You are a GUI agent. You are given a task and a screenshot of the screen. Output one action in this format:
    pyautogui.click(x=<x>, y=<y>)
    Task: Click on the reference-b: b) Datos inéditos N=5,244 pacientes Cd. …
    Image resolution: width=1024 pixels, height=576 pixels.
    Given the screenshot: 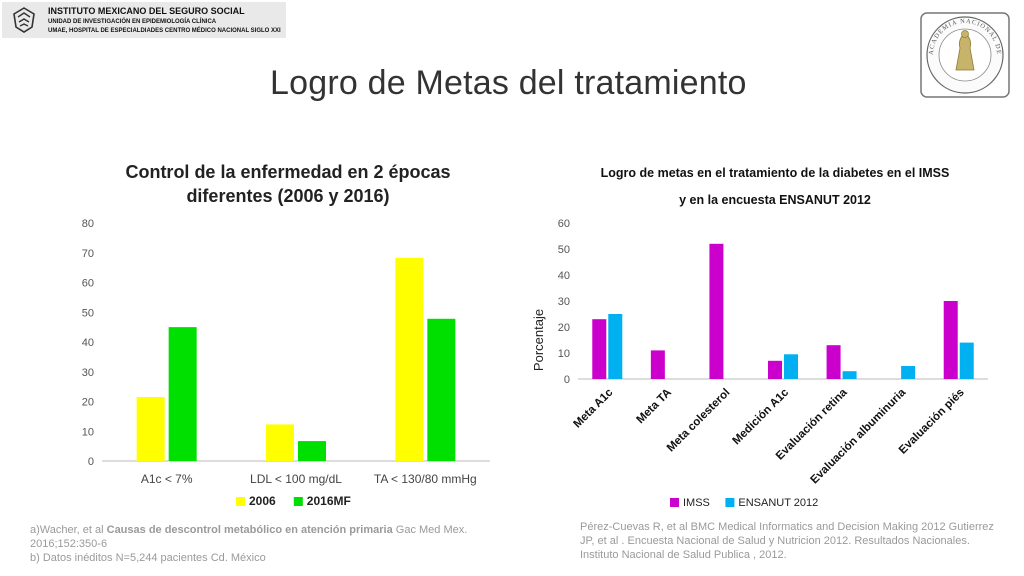 What is the action you would take?
    pyautogui.click(x=148, y=558)
    